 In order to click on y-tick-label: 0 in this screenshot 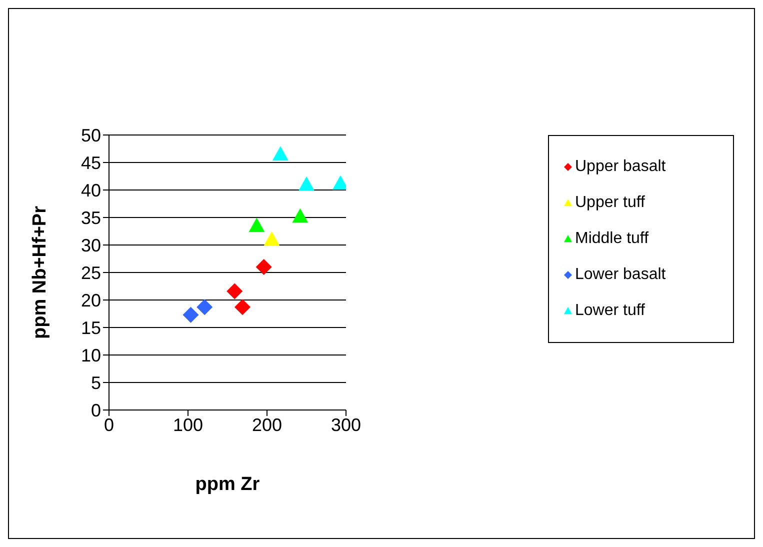, I will do `click(95, 410)`.